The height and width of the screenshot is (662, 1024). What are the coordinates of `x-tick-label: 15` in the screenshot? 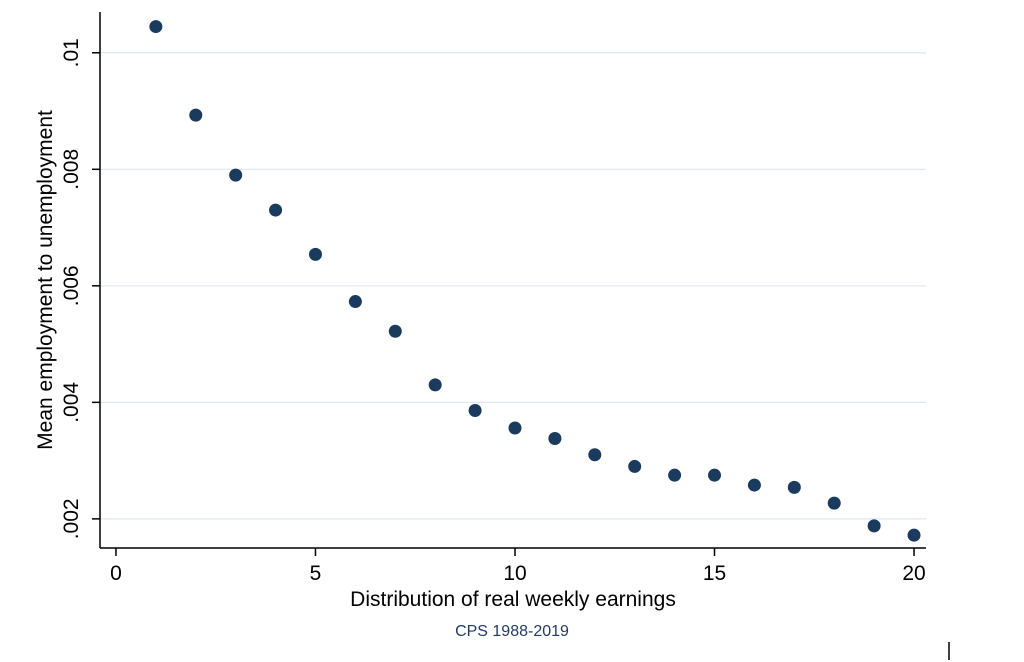 It's located at (714, 573).